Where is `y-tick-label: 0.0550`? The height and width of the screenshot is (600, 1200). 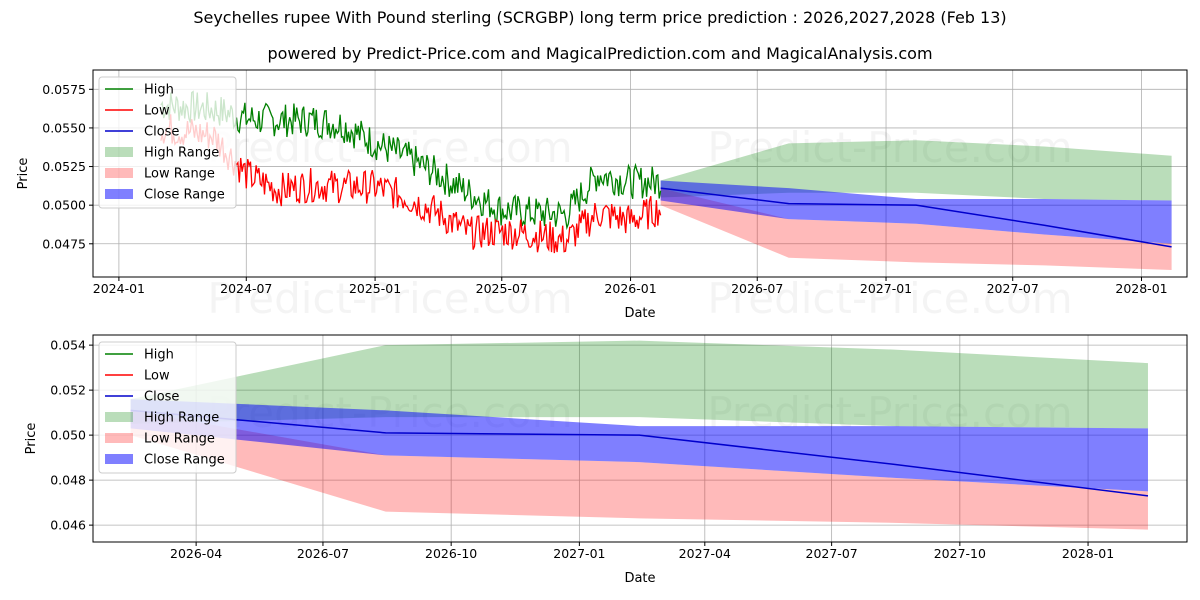 y-tick-label: 0.0550 is located at coordinates (64, 127).